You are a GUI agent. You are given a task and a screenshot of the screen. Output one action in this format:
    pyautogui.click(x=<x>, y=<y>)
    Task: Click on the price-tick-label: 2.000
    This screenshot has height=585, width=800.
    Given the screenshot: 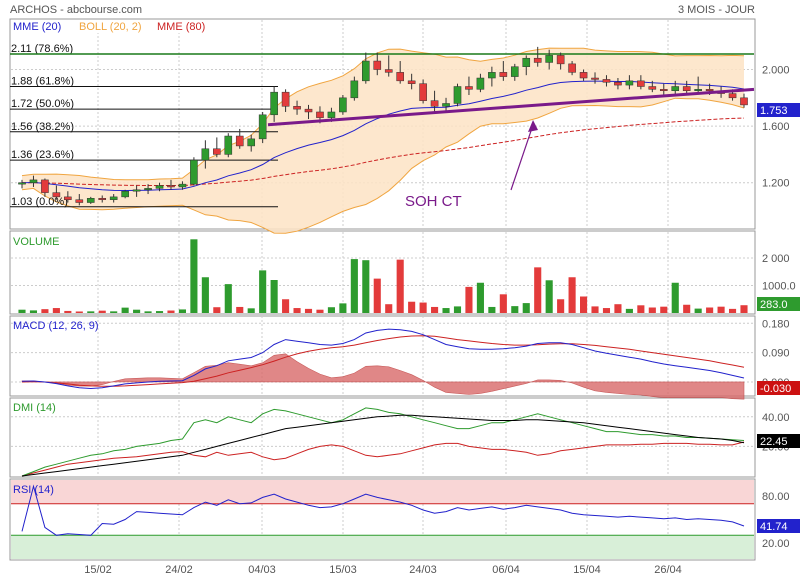 What is the action you would take?
    pyautogui.click(x=776, y=71)
    